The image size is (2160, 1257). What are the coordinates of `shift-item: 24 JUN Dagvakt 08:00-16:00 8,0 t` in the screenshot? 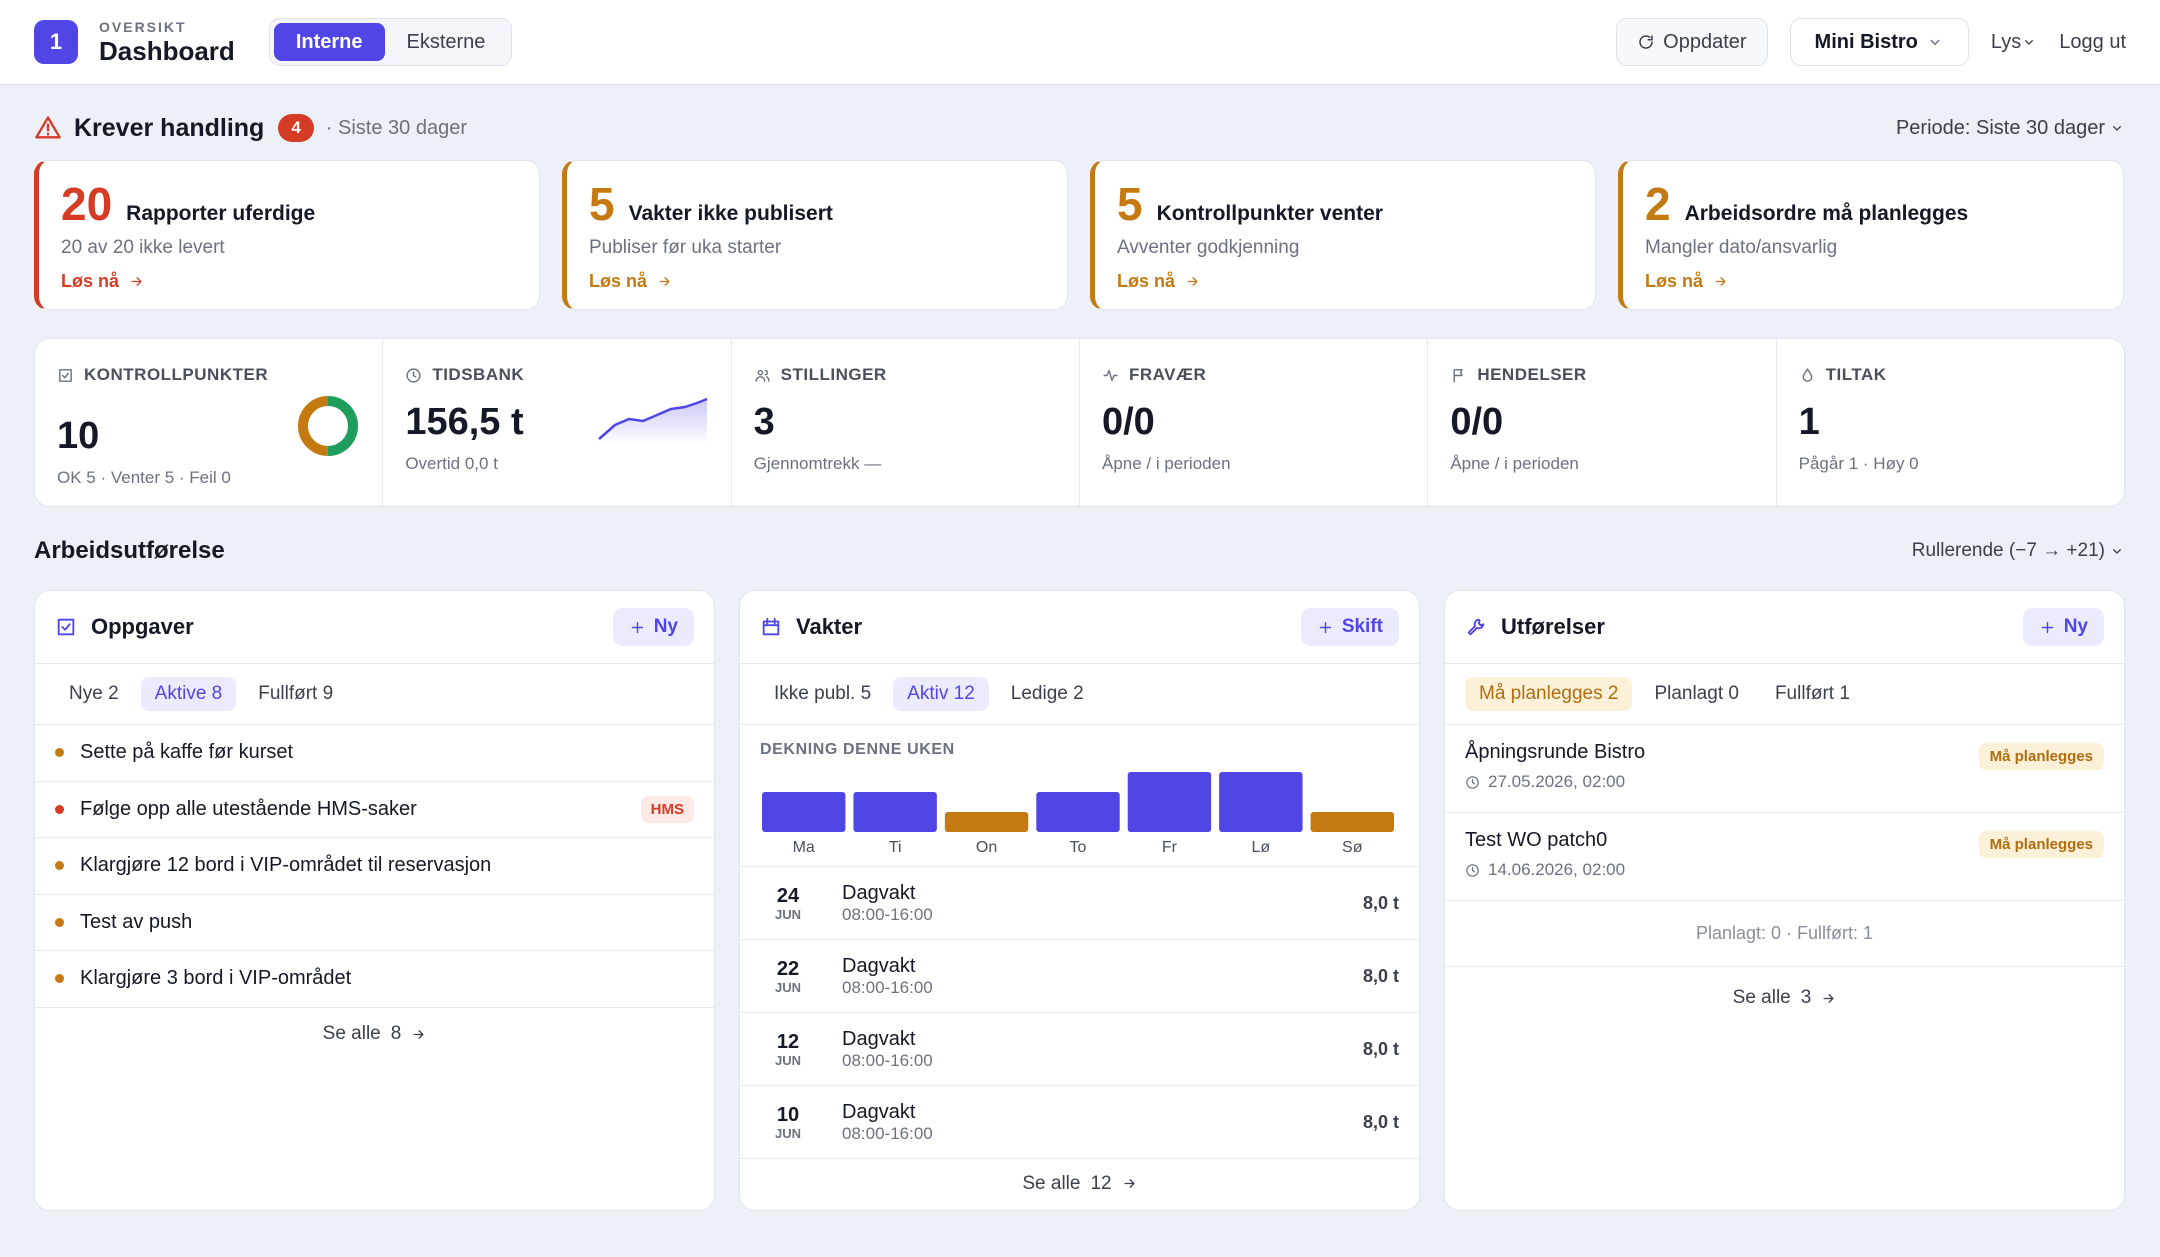 It's located at (1079, 903).